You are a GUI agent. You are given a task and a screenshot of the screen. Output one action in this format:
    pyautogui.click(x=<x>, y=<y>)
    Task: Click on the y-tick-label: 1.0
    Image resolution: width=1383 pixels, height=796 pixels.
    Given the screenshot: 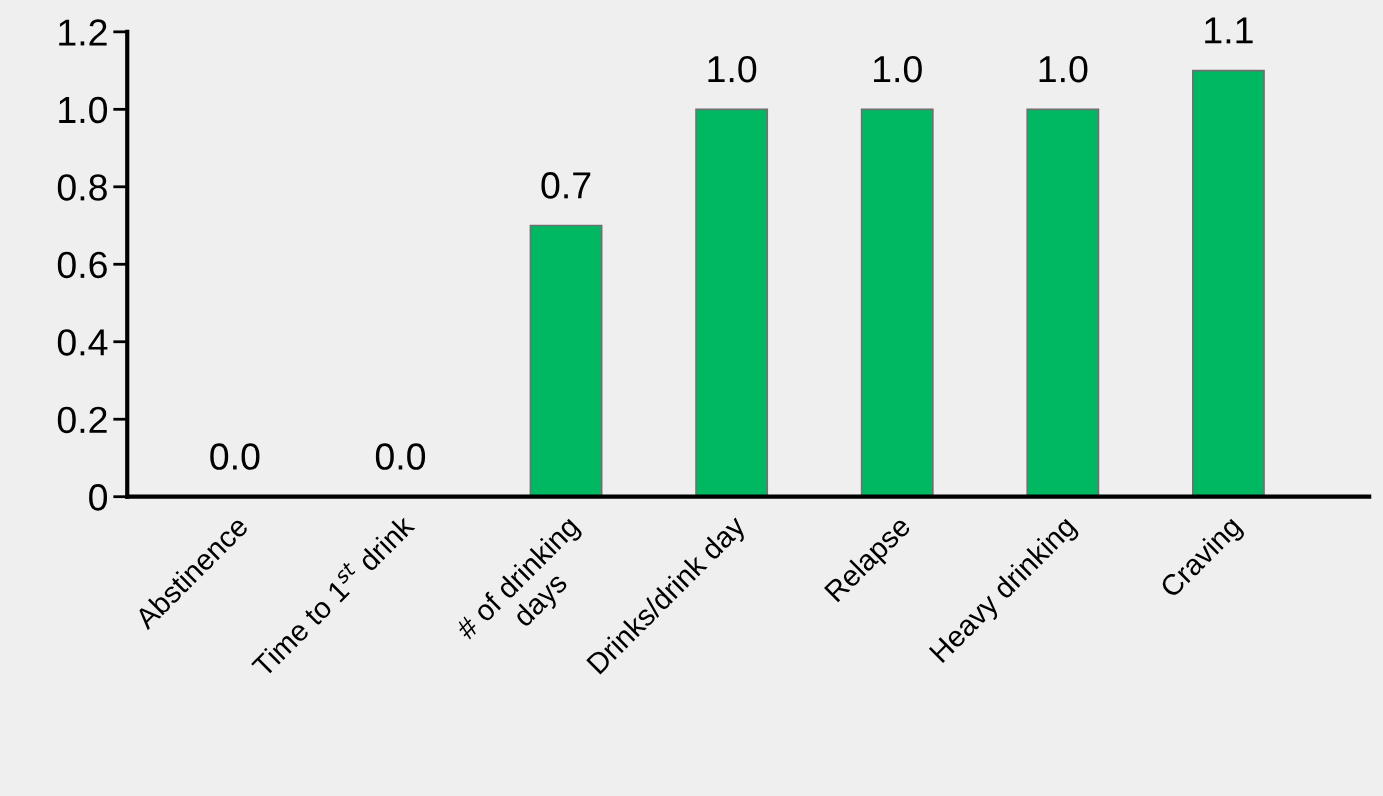 What is the action you would take?
    pyautogui.click(x=83, y=110)
    